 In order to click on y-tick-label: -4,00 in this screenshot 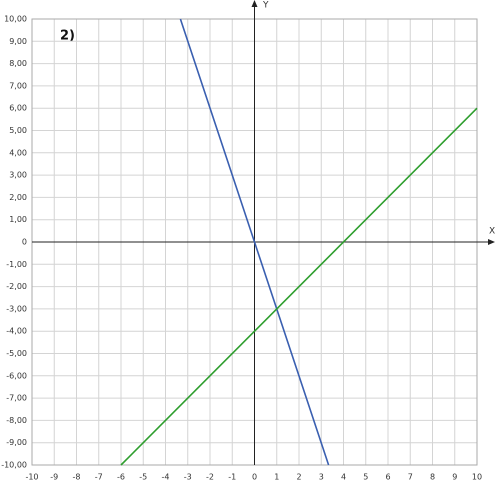, I will do `click(16, 331)`.